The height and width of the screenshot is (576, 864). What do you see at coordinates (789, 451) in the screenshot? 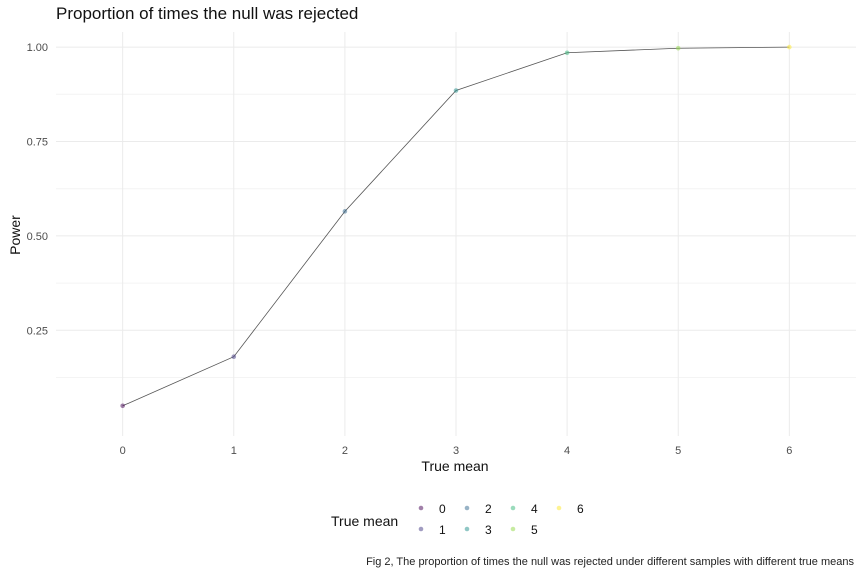
I see `x-tick-label: 6` at bounding box center [789, 451].